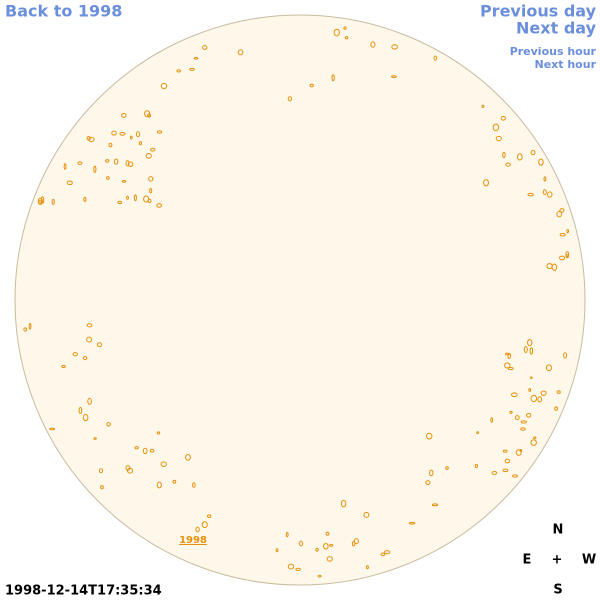 The image size is (600, 600). Describe the element at coordinates (63, 11) in the screenshot. I see `back-link: Back to 1998` at that location.